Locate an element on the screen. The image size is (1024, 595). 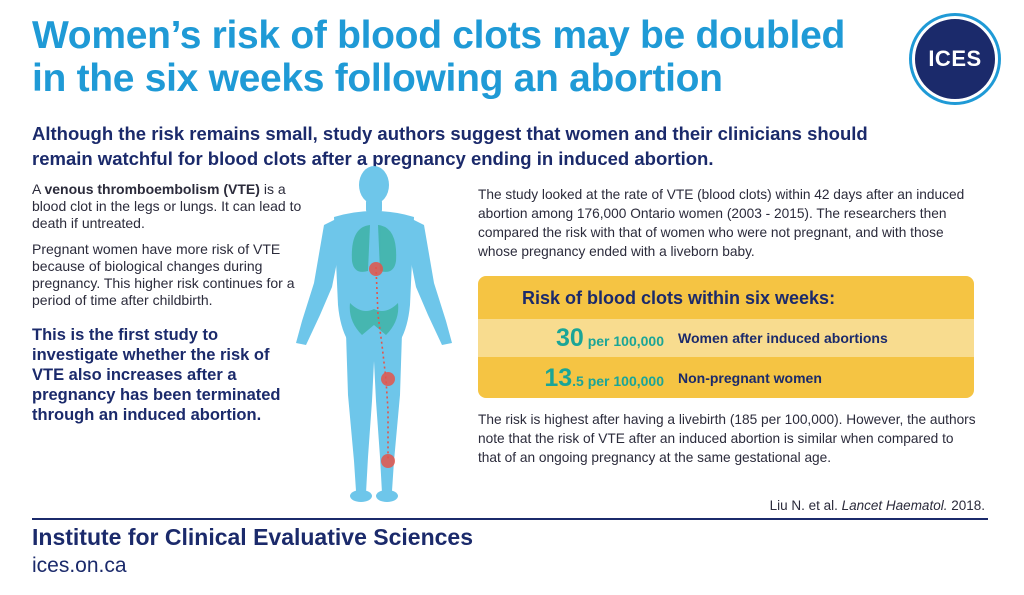
pelvis-illustration is located at coordinates (374, 319).